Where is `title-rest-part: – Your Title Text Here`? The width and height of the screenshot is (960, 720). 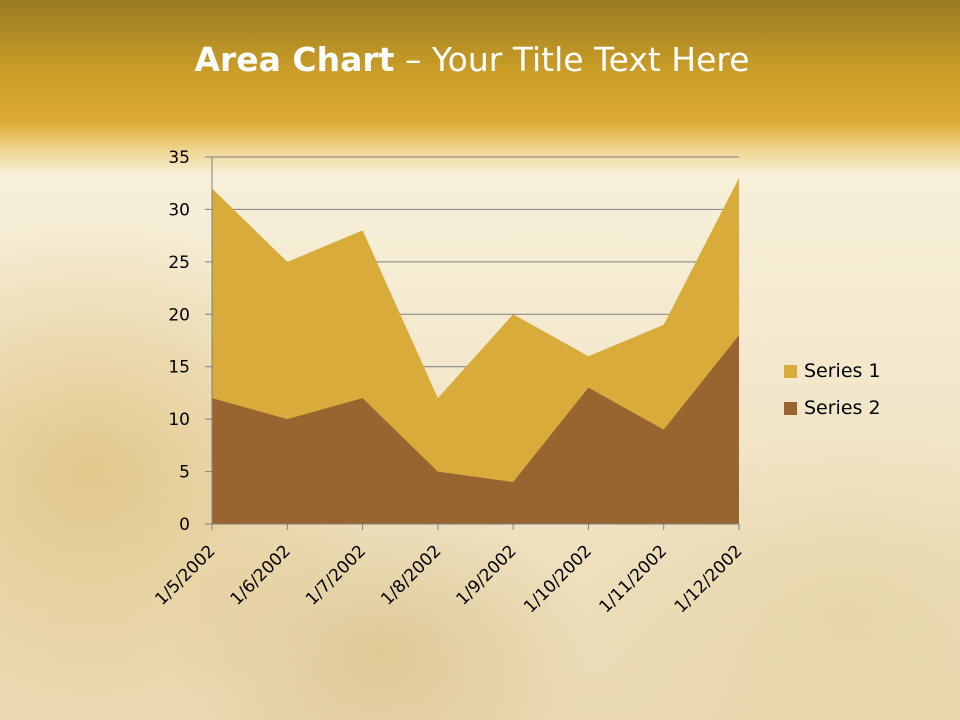 title-rest-part: – Your Title Text Here is located at coordinates (572, 59).